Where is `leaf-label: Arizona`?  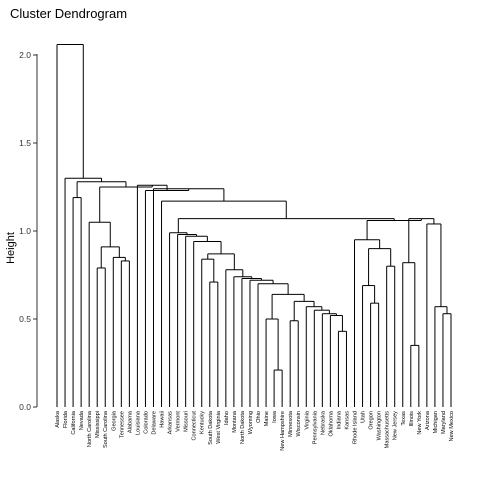
leaf-label: Arizona is located at coordinates (428, 420).